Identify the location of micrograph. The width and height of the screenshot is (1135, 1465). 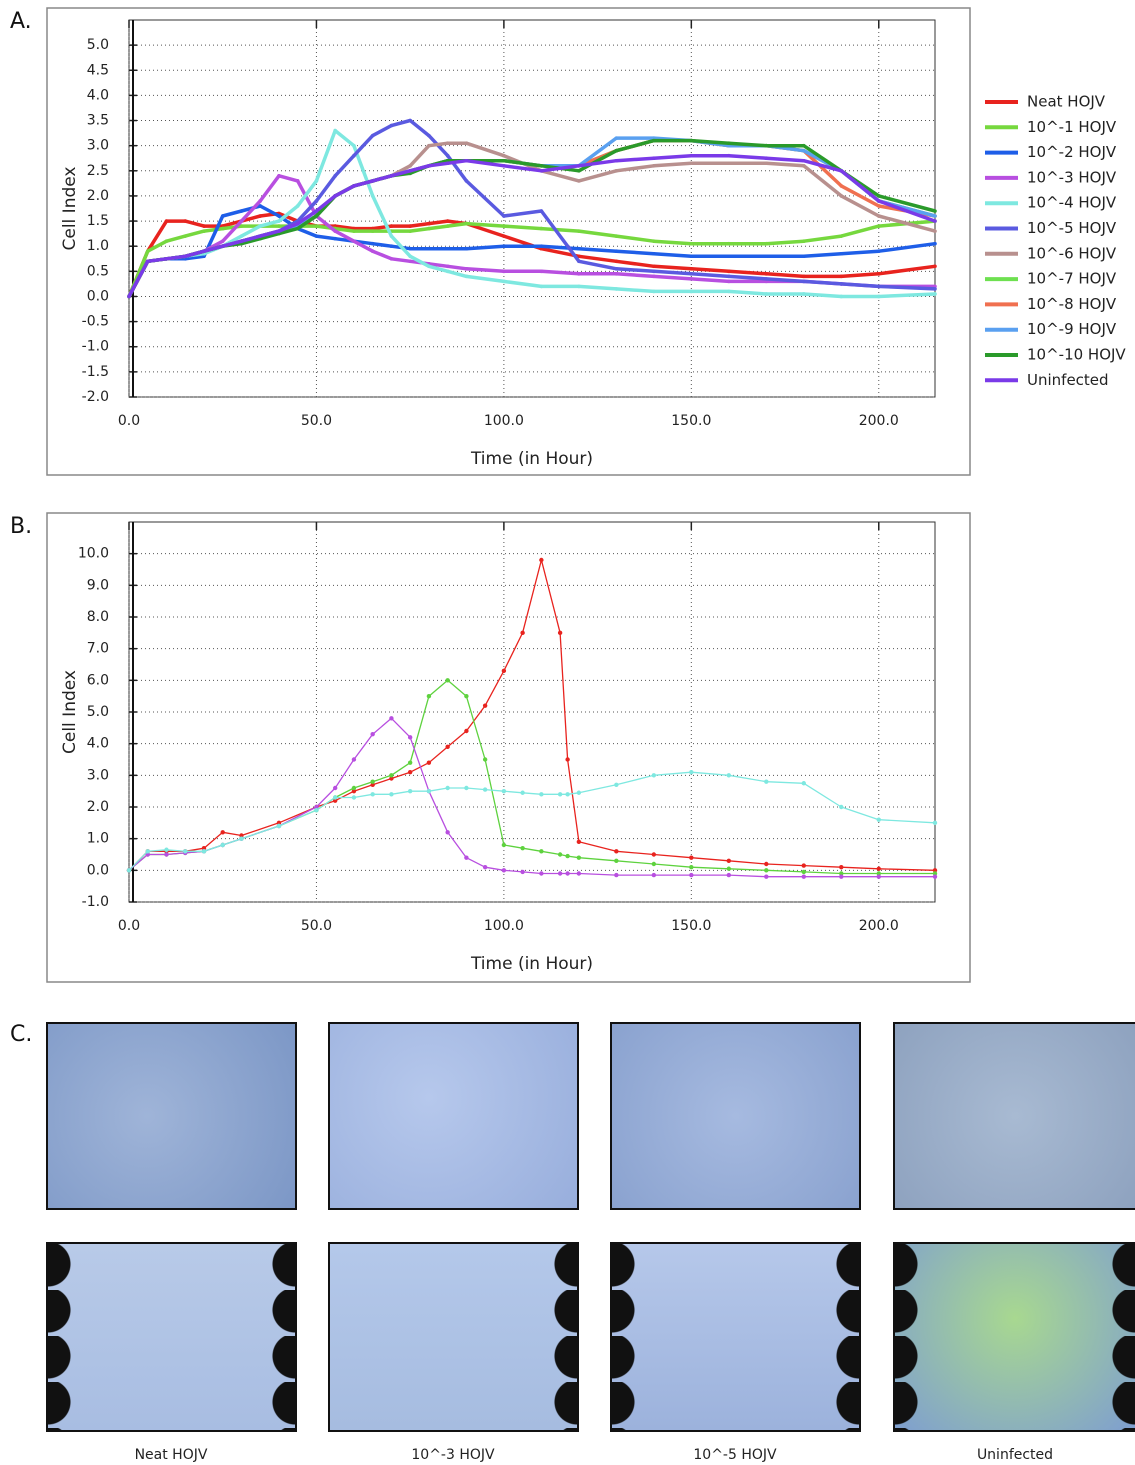
(171, 1337).